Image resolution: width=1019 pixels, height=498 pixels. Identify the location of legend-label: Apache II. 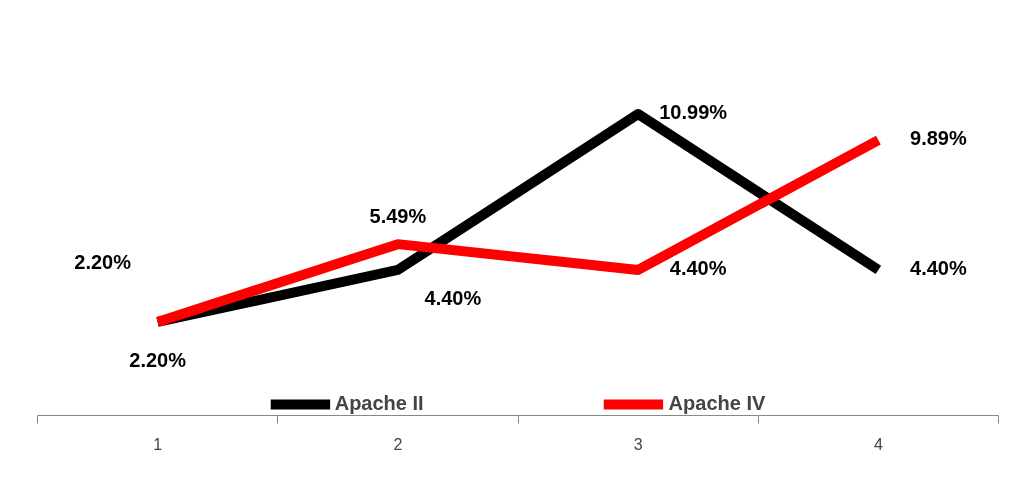
(379, 403).